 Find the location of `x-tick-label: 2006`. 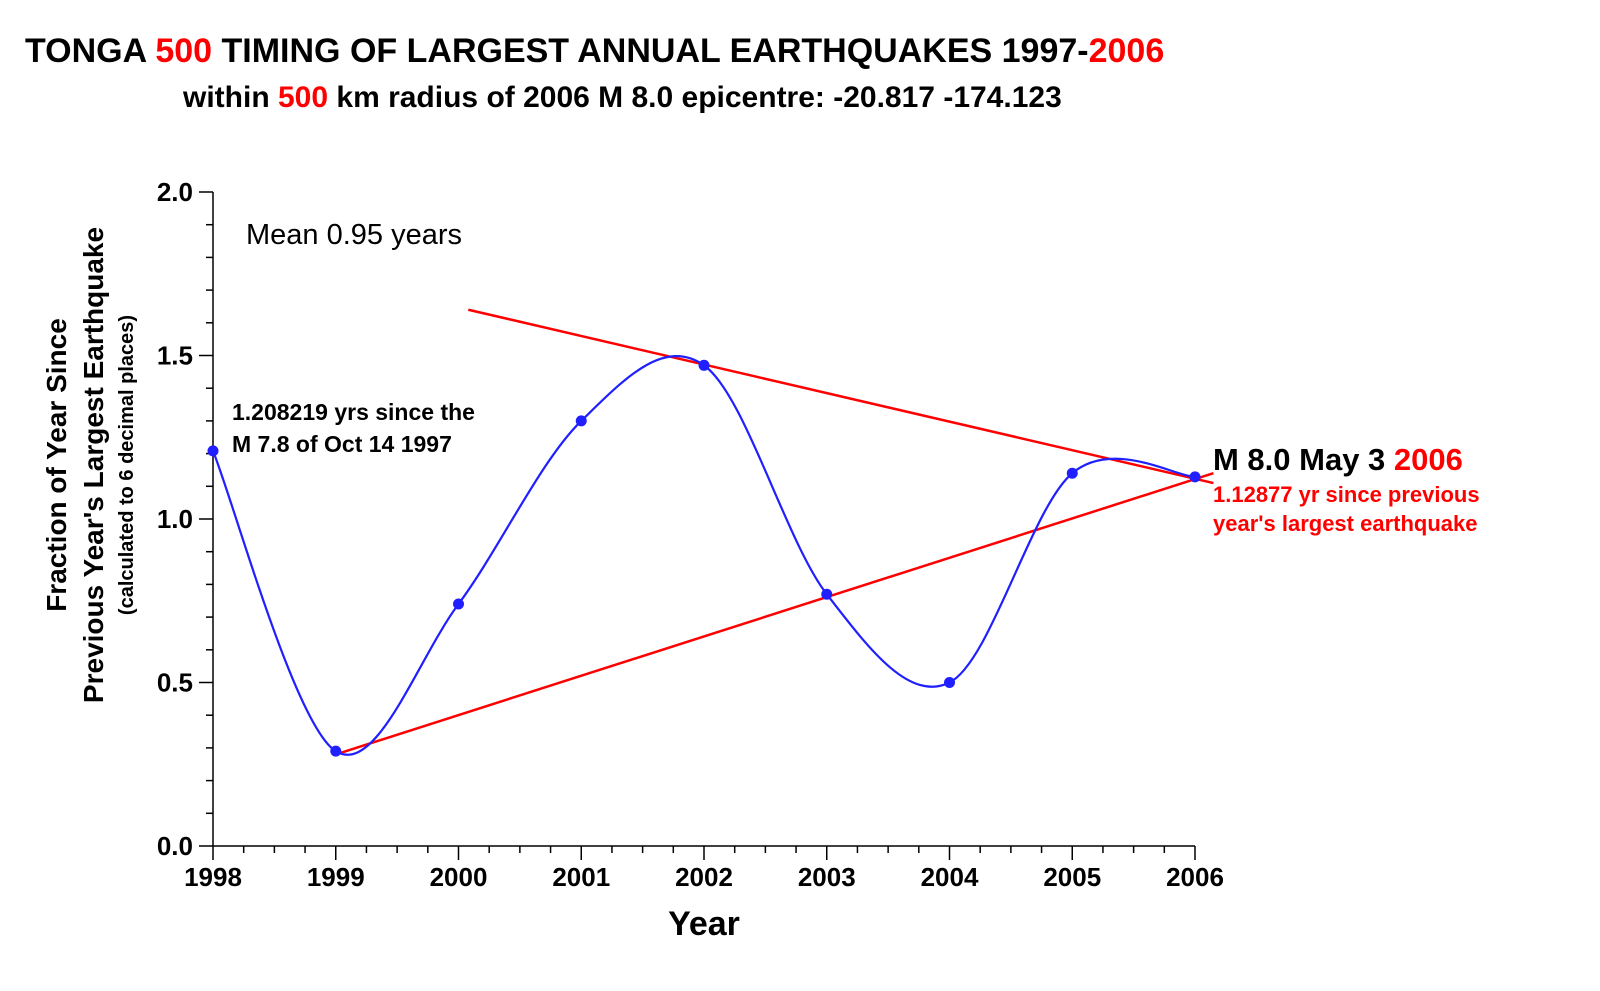

x-tick-label: 2006 is located at coordinates (1195, 877).